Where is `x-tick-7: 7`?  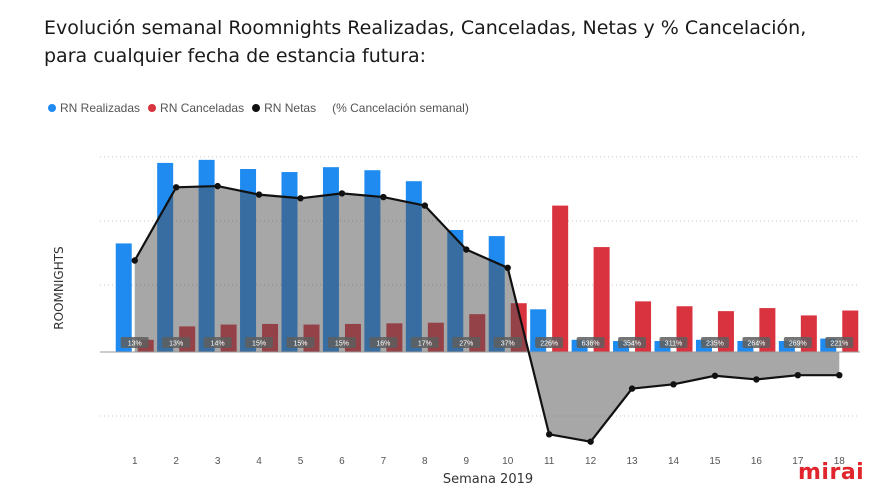 x-tick-7: 7 is located at coordinates (384, 461).